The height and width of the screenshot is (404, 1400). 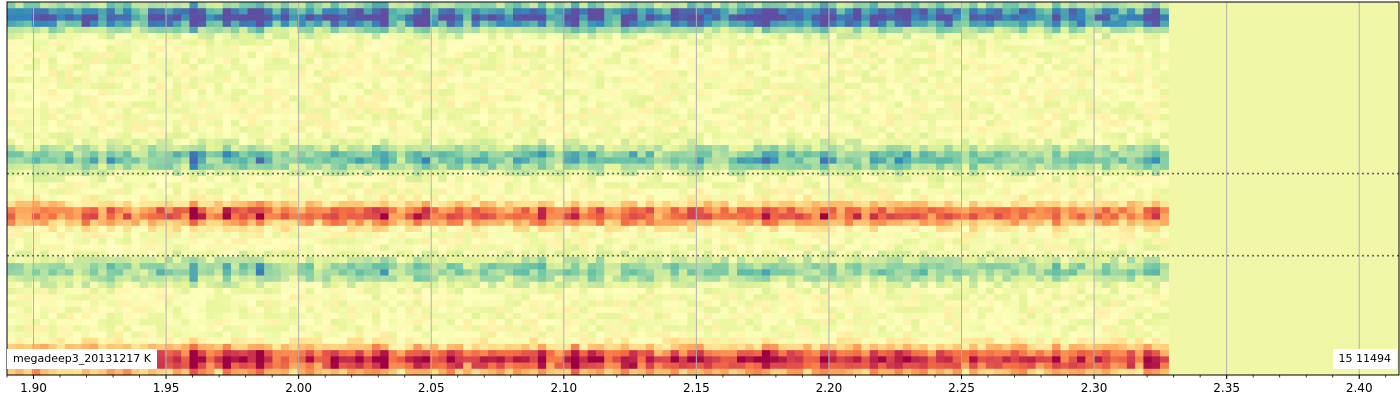 What do you see at coordinates (166, 388) in the screenshot?
I see `x-tick-label-1: 1.95` at bounding box center [166, 388].